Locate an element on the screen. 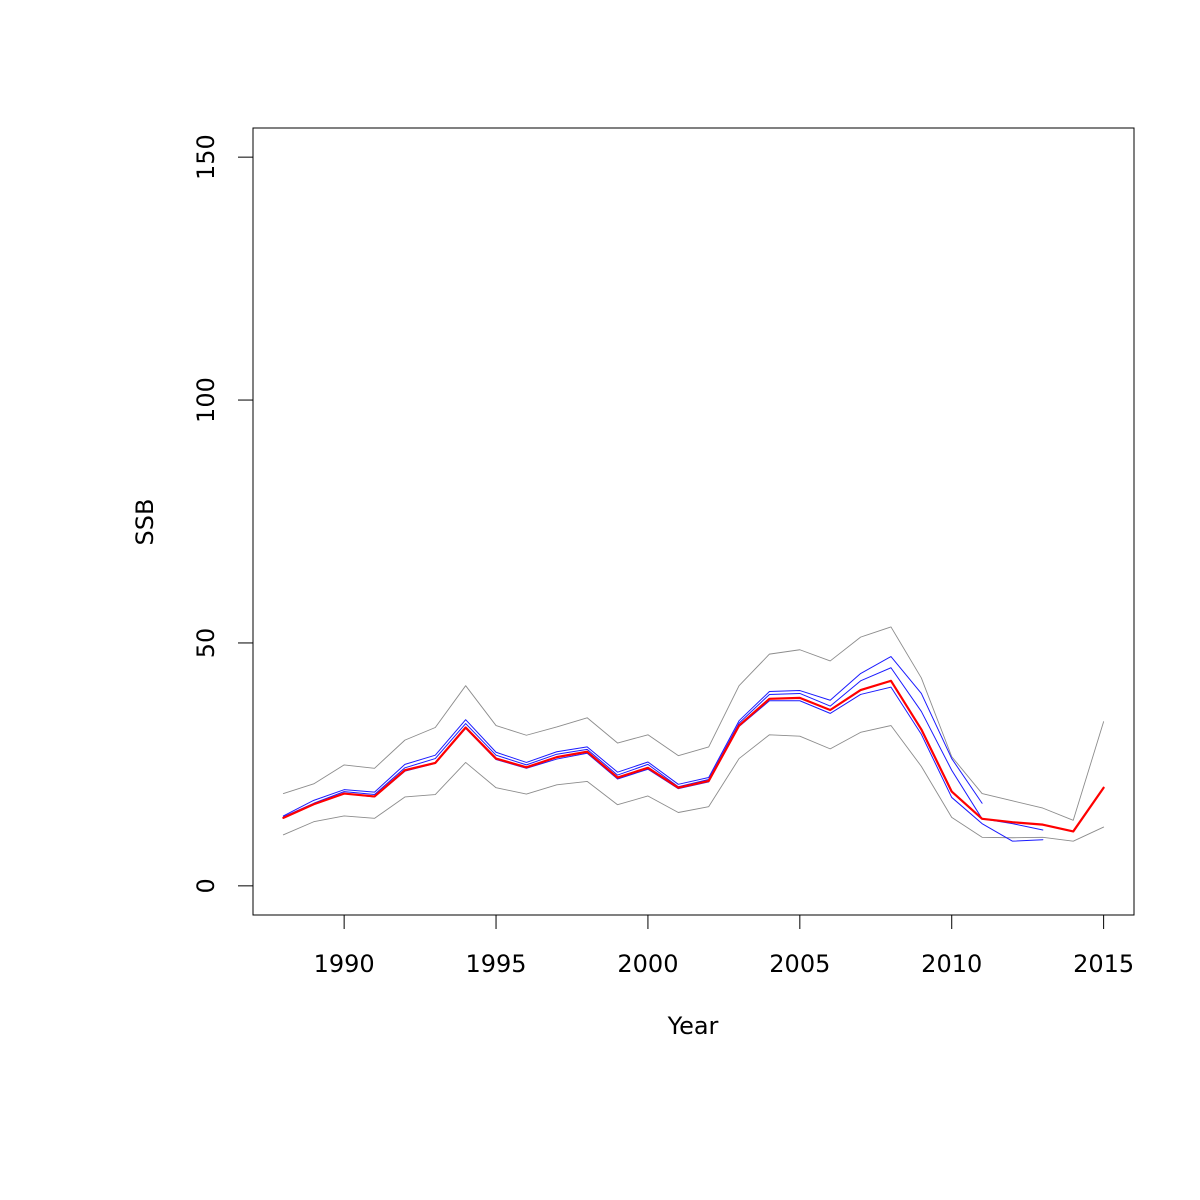  y-axis-title: SSB is located at coordinates (145, 522).